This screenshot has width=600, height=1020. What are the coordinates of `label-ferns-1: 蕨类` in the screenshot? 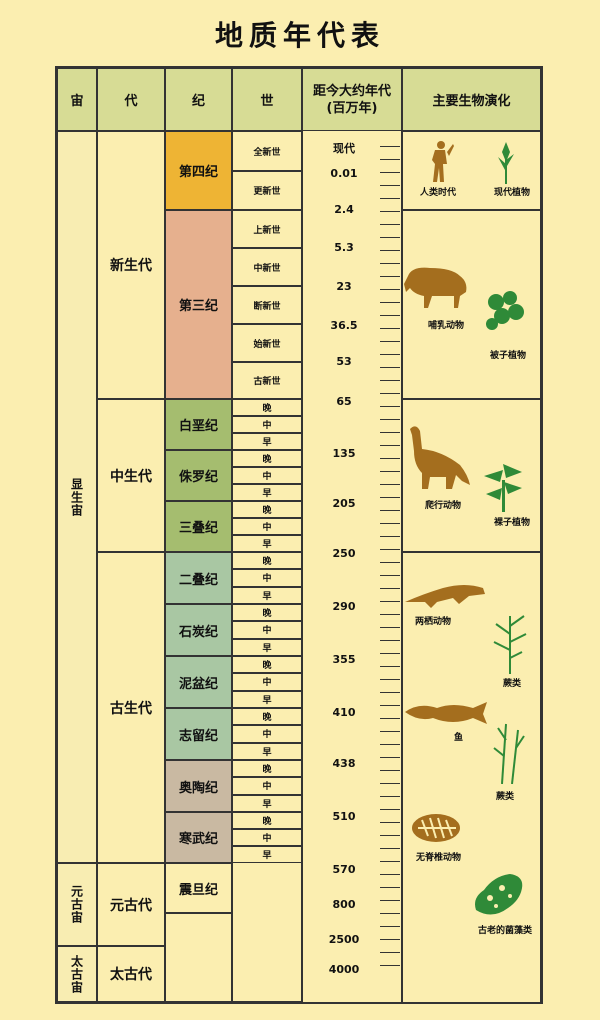 It's located at (512, 684).